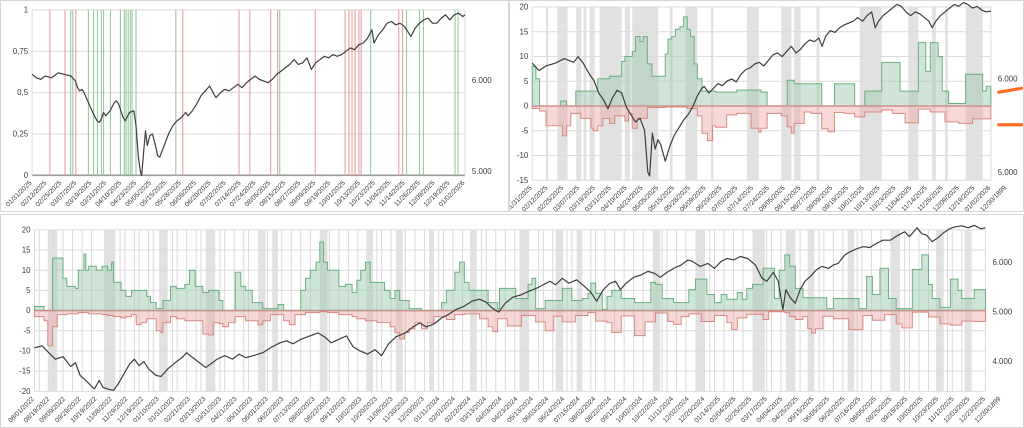  Describe the element at coordinates (1010, 106) in the screenshot. I see `orange-level-markers` at that location.